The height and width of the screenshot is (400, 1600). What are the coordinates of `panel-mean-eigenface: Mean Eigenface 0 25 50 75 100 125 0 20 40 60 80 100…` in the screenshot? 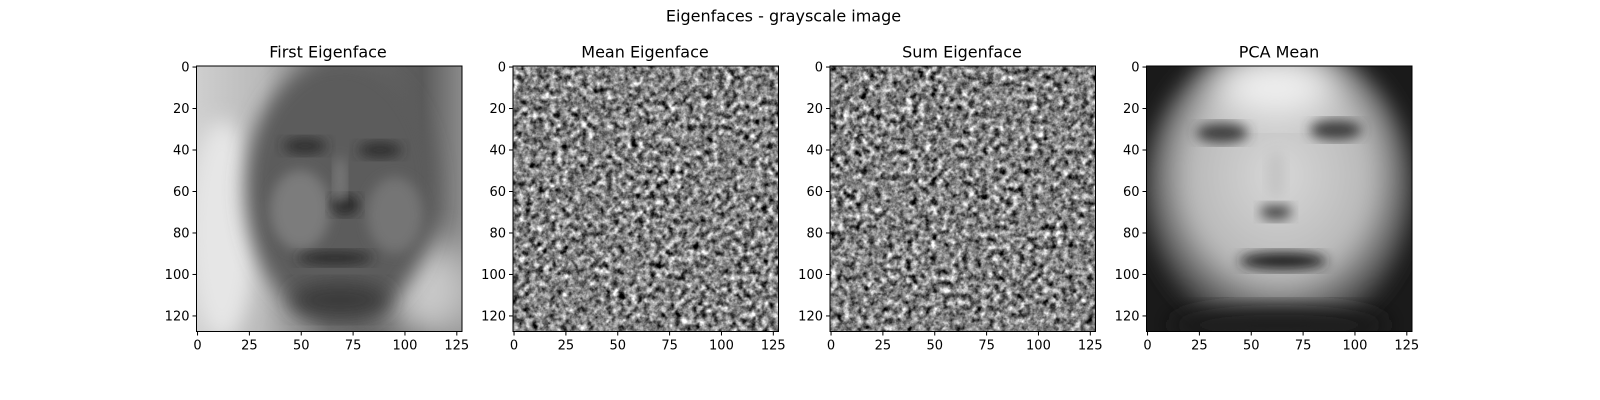 It's located at (633, 198).